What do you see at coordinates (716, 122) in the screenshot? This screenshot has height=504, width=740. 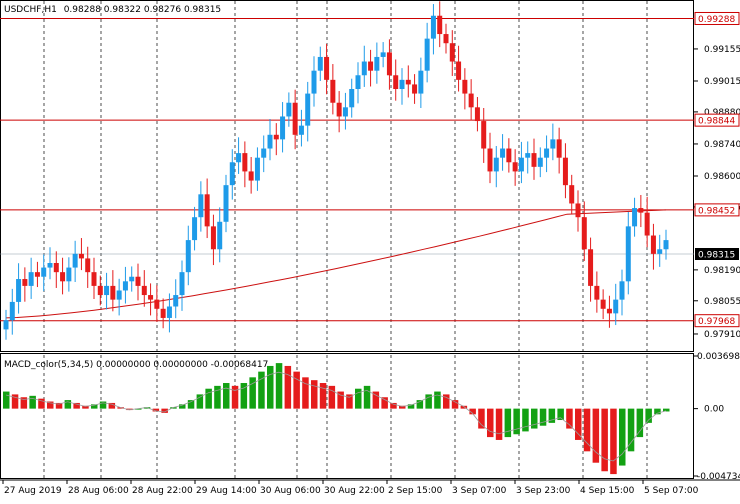 I see `level-price-label: 0.98844` at bounding box center [716, 122].